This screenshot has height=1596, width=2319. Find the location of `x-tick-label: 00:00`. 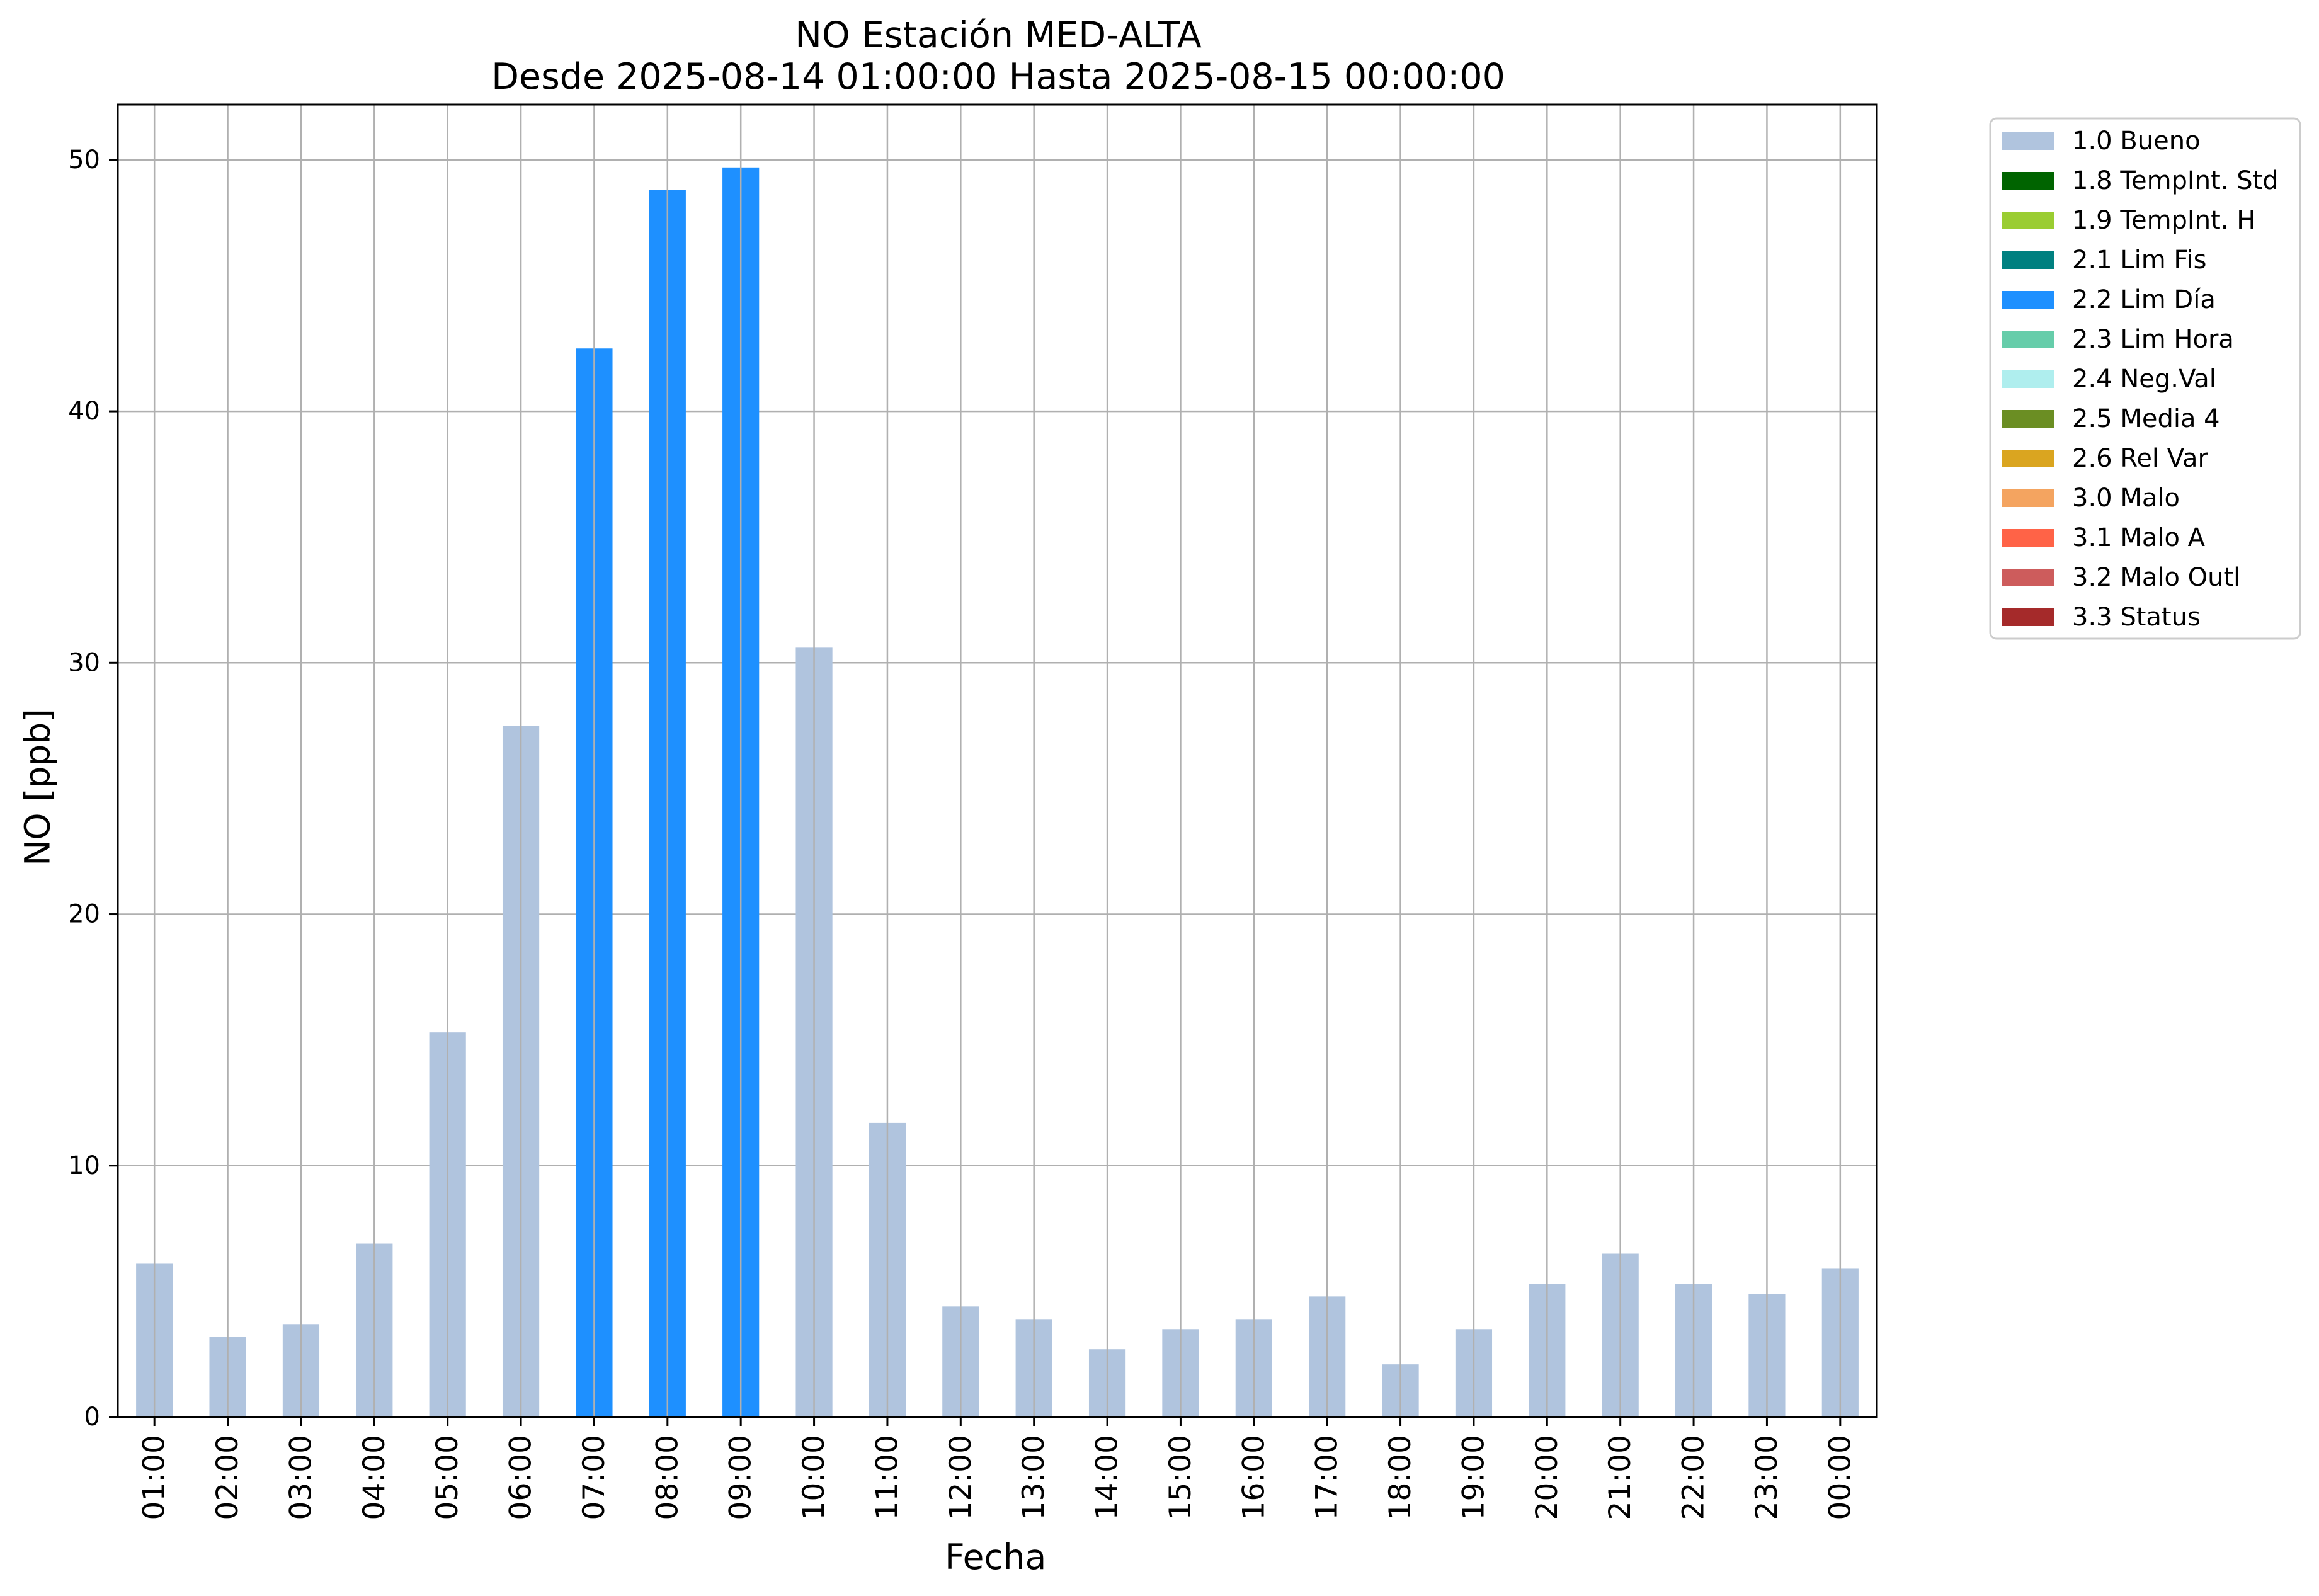

x-tick-label: 00:00 is located at coordinates (1840, 1477).